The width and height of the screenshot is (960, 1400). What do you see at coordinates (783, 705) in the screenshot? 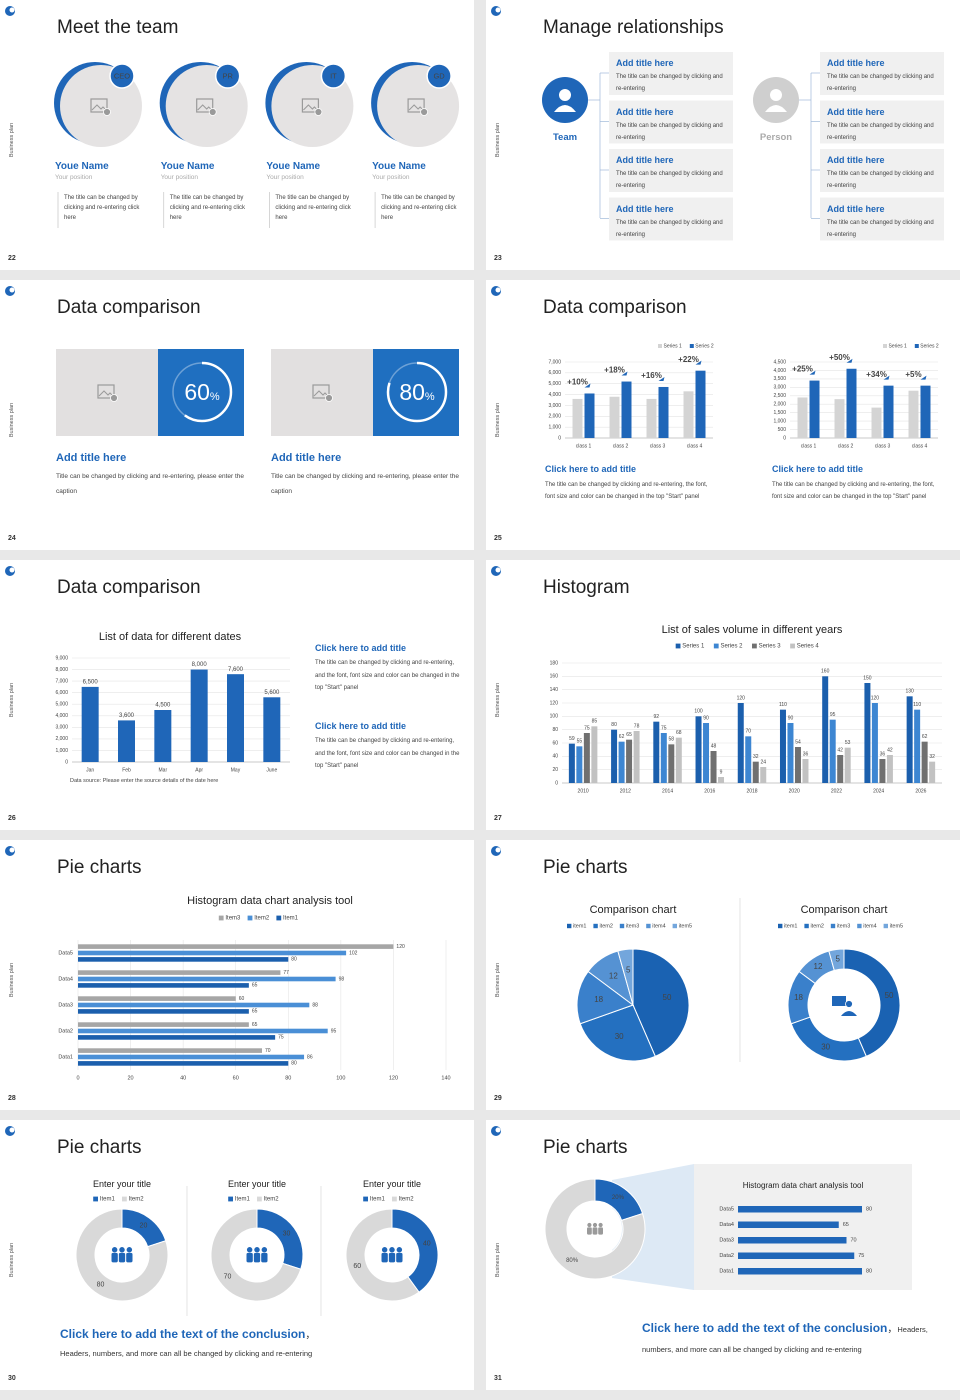
I see `value-label: 110` at bounding box center [783, 705].